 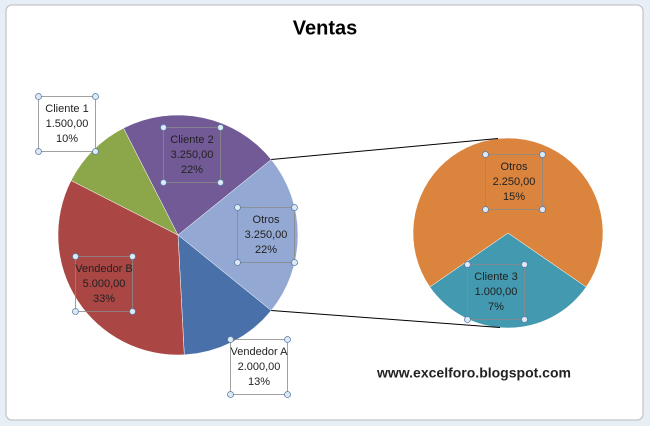 I want to click on data-label-name: Cliente 2, so click(x=191, y=140).